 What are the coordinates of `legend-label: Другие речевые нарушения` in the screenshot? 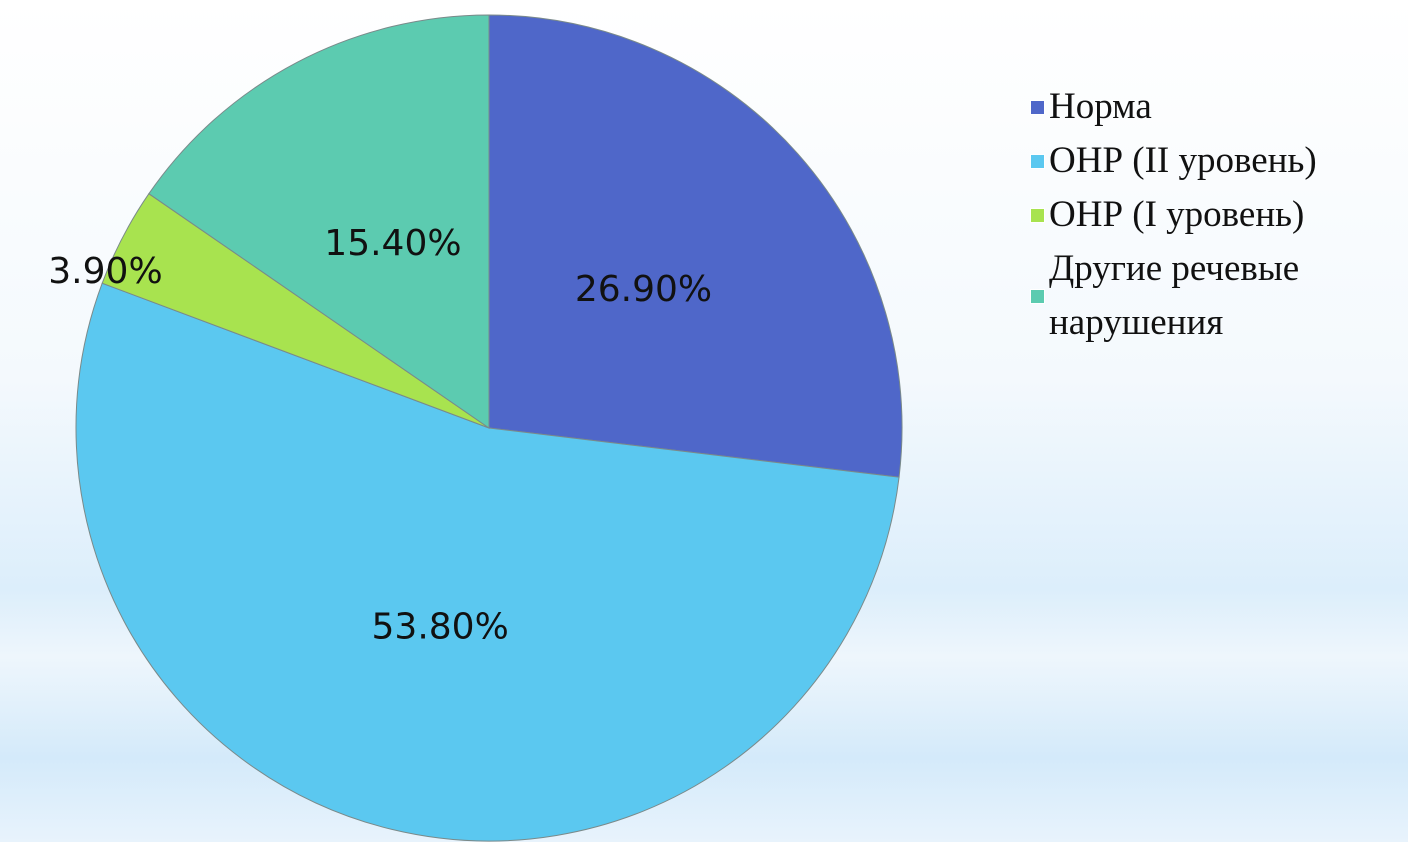 It's located at (1174, 295).